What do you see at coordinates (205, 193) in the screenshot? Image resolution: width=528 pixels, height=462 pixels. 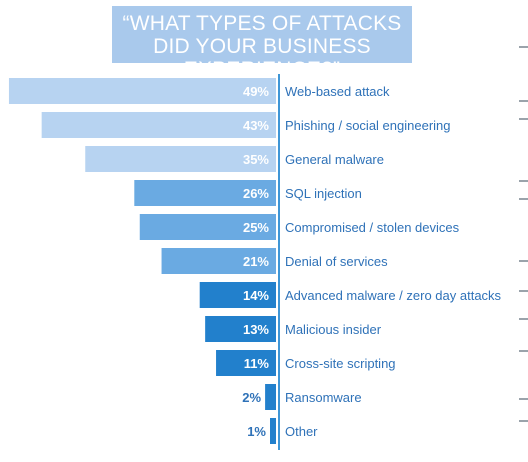 I see `bar-sql-injection` at bounding box center [205, 193].